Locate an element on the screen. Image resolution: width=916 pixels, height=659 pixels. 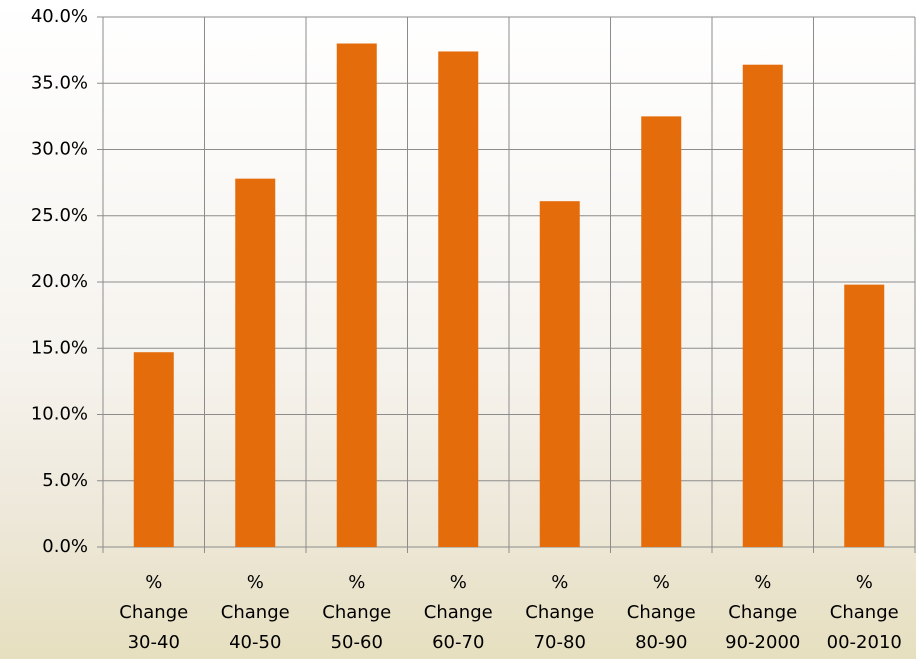
x-tick-label: % Change 40-50 is located at coordinates (255, 612).